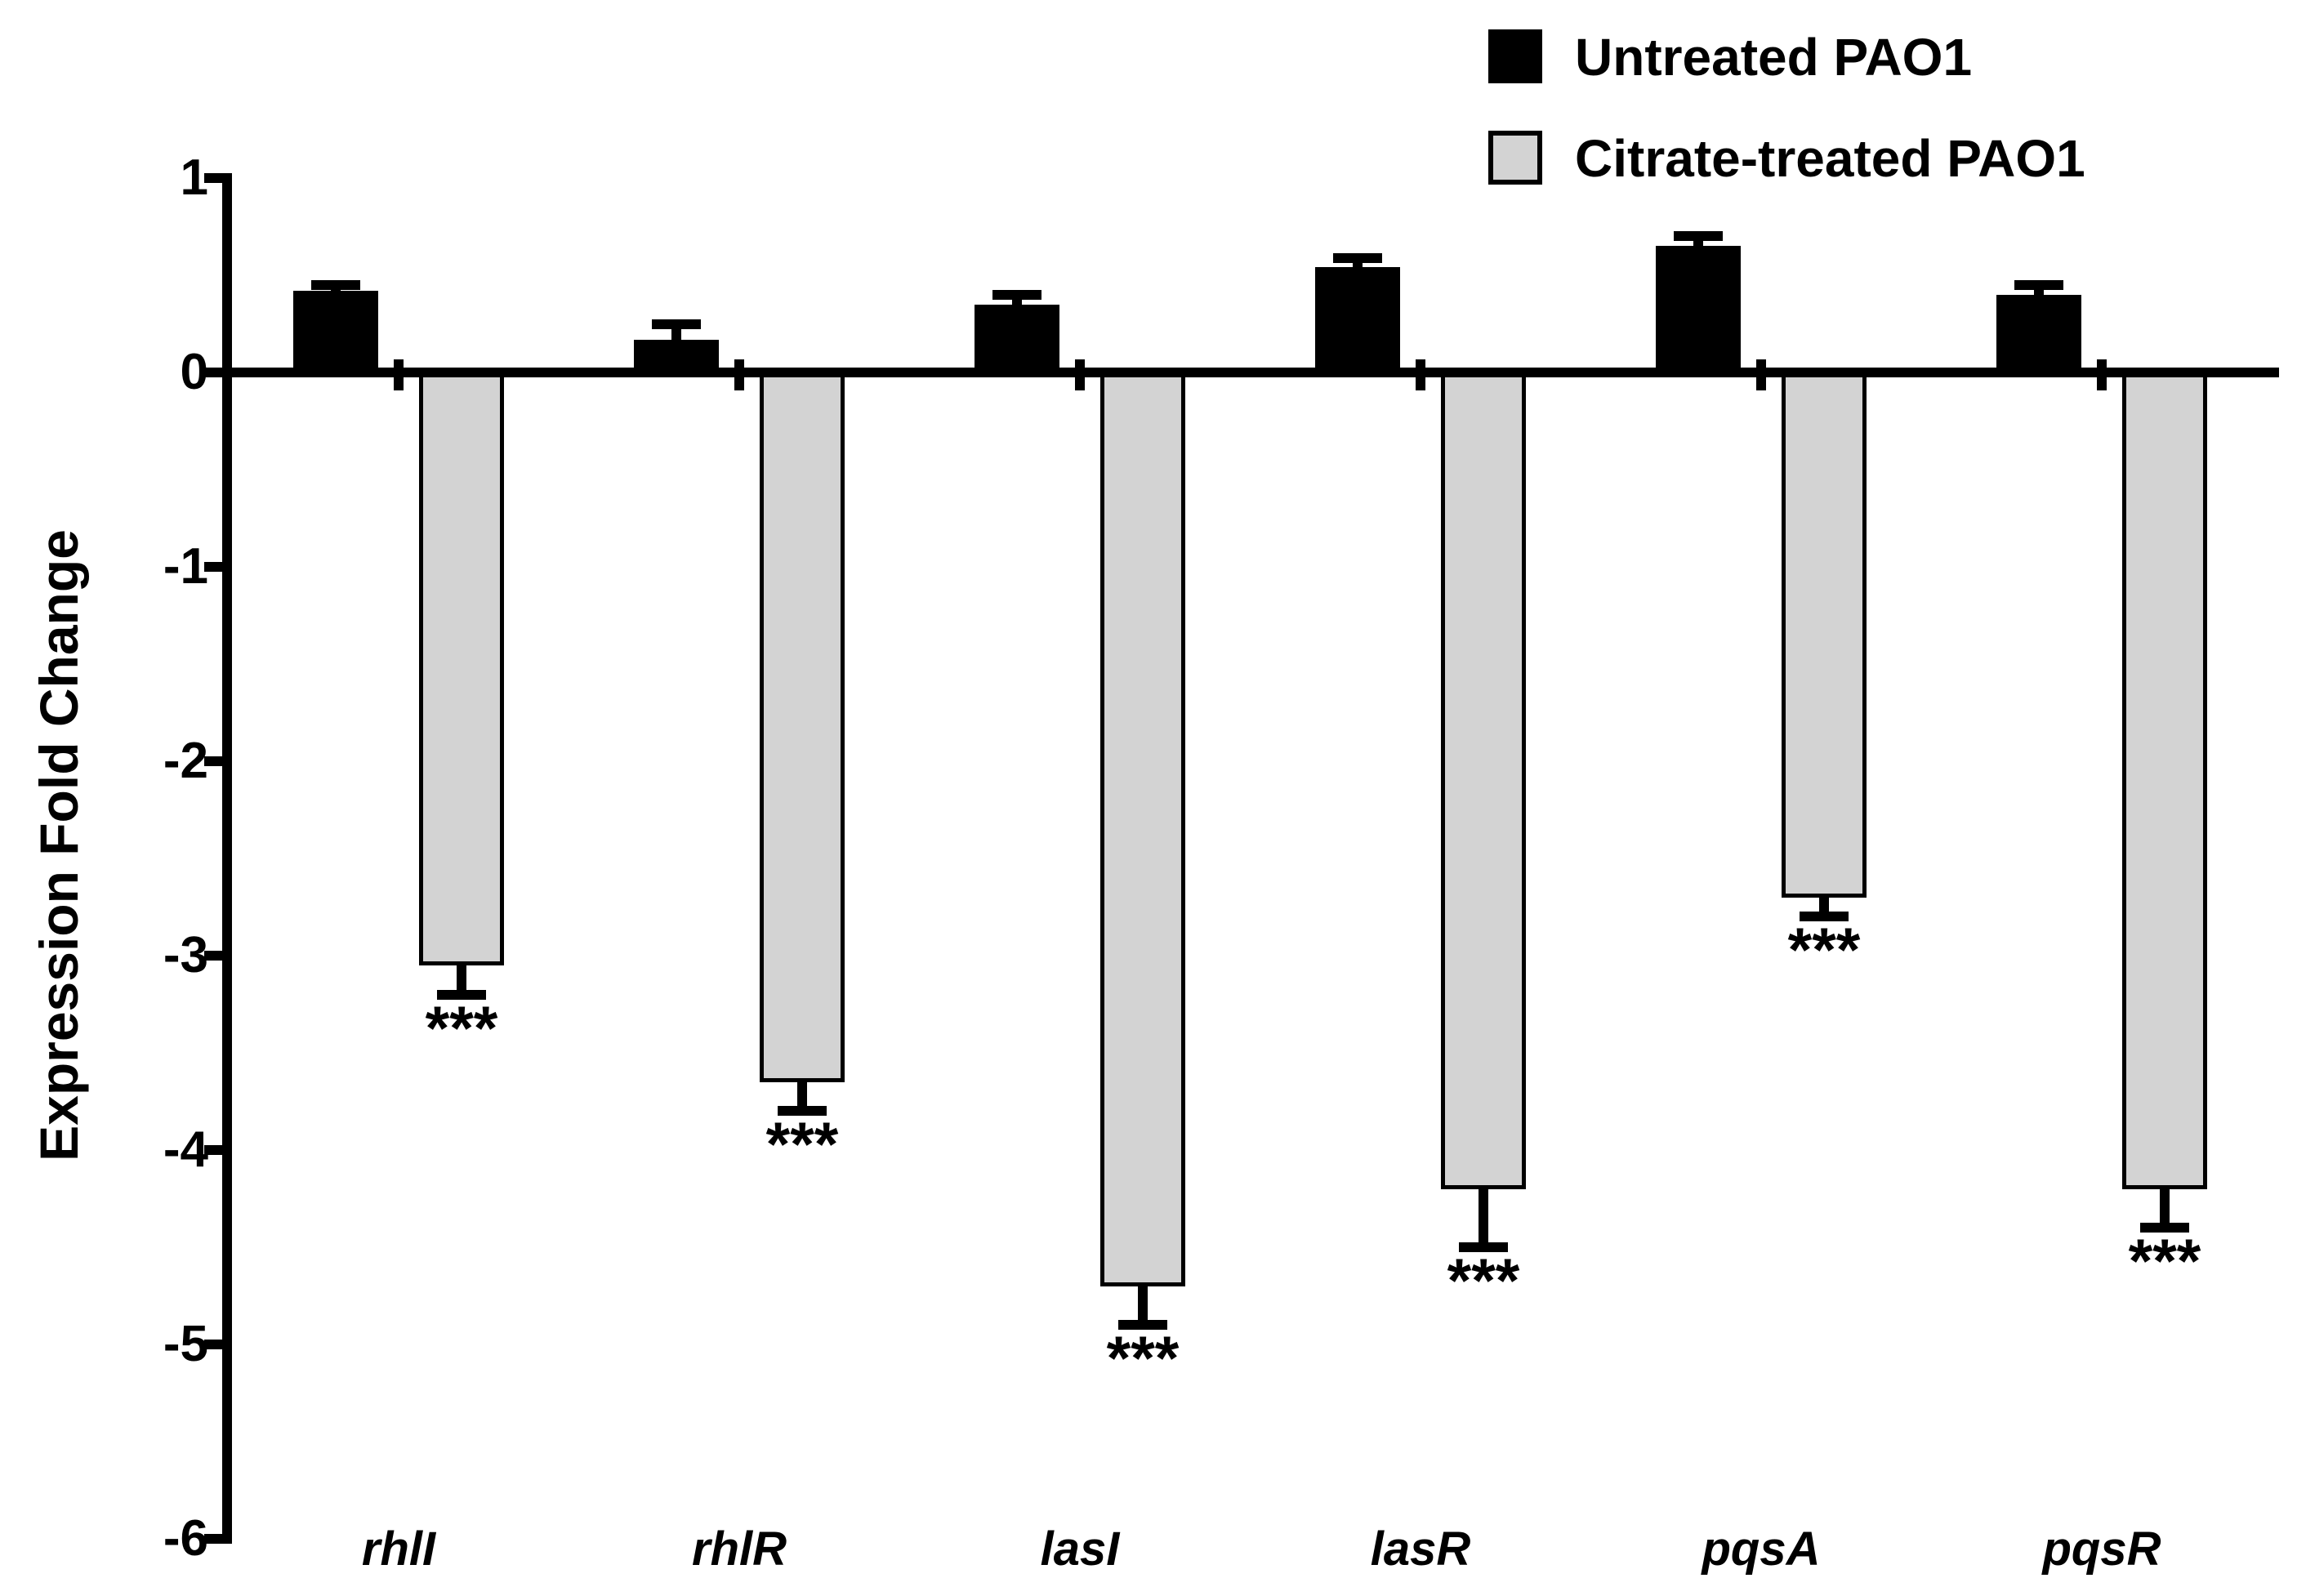  I want to click on legend-label-citrate: Citrate-treated PAO1, so click(1830, 158).